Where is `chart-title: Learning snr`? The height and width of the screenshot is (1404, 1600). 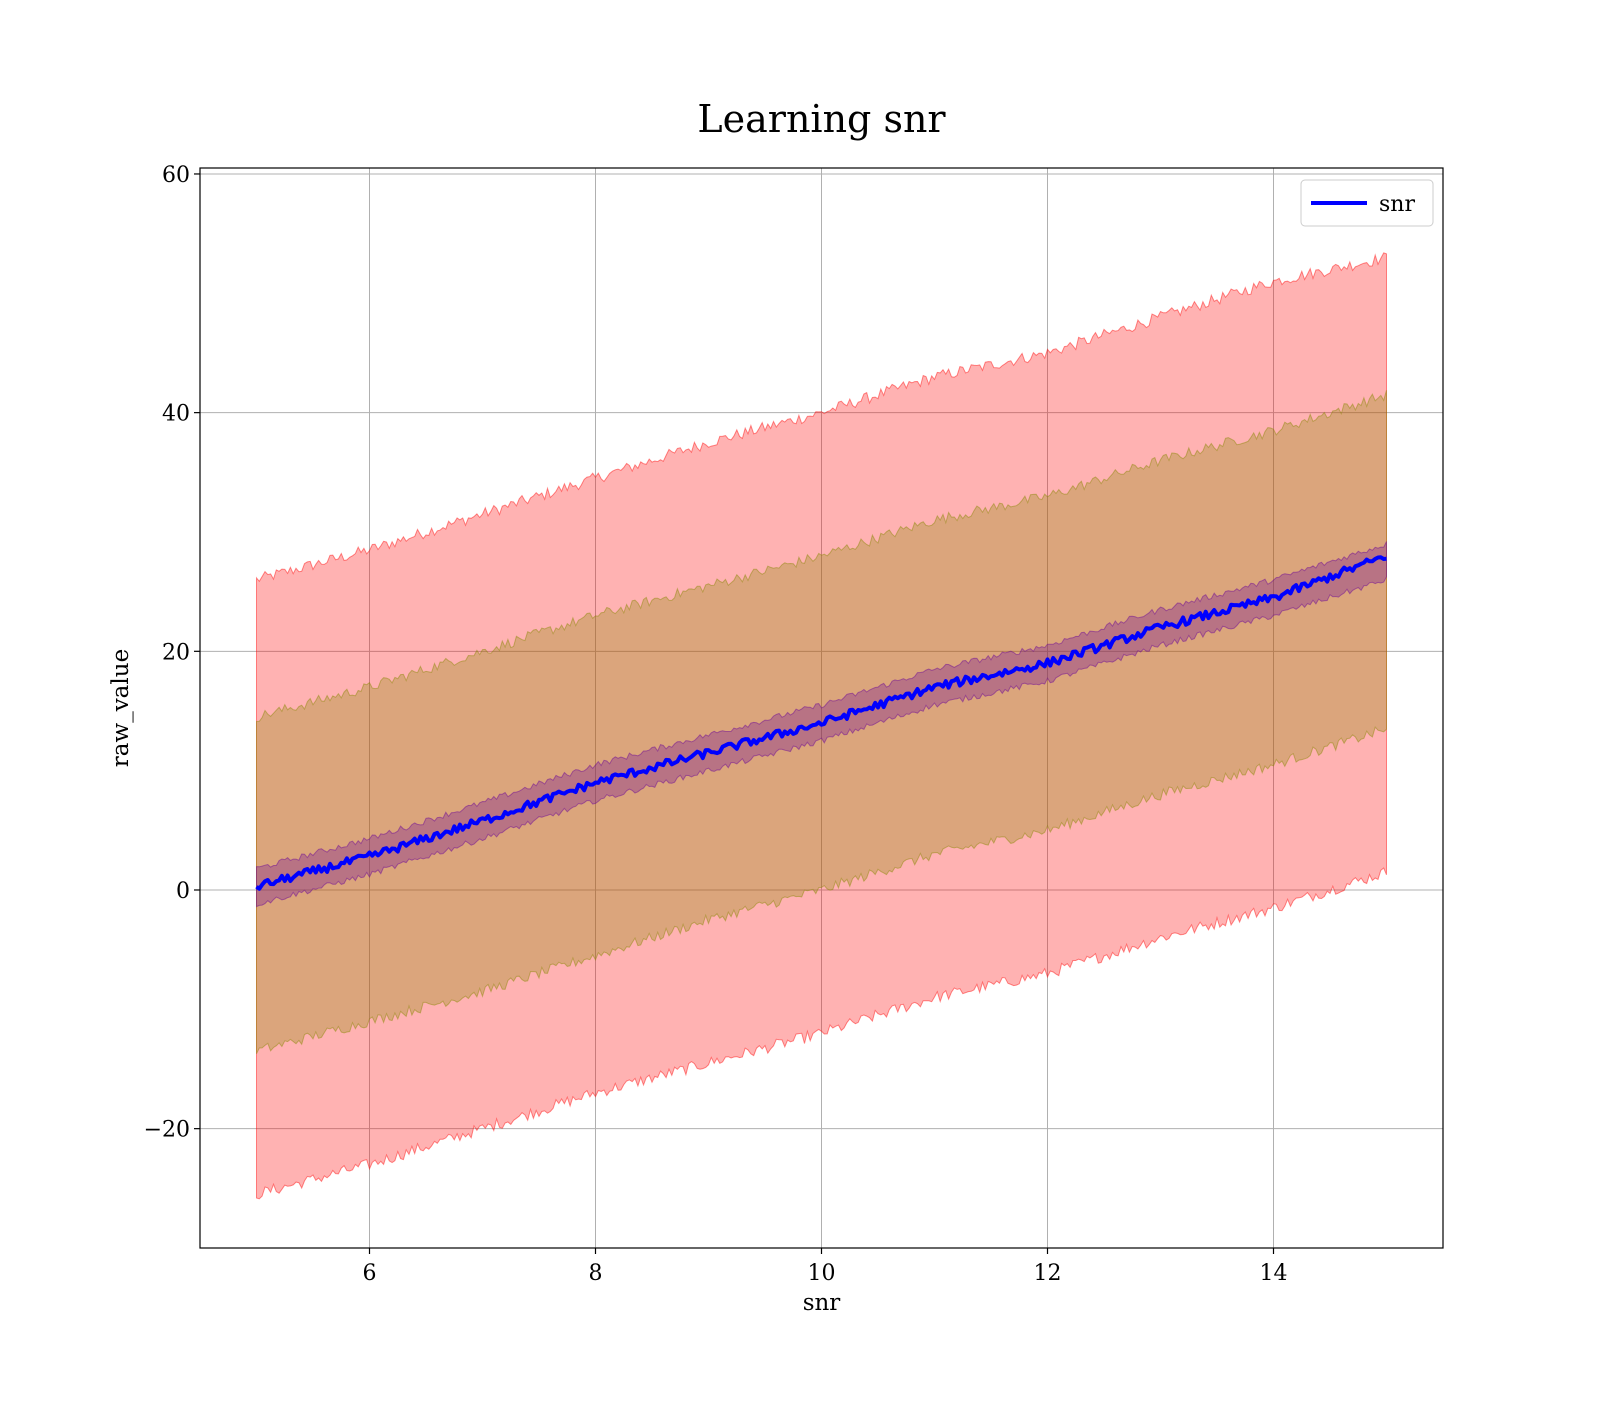
chart-title: Learning snr is located at coordinates (821, 119).